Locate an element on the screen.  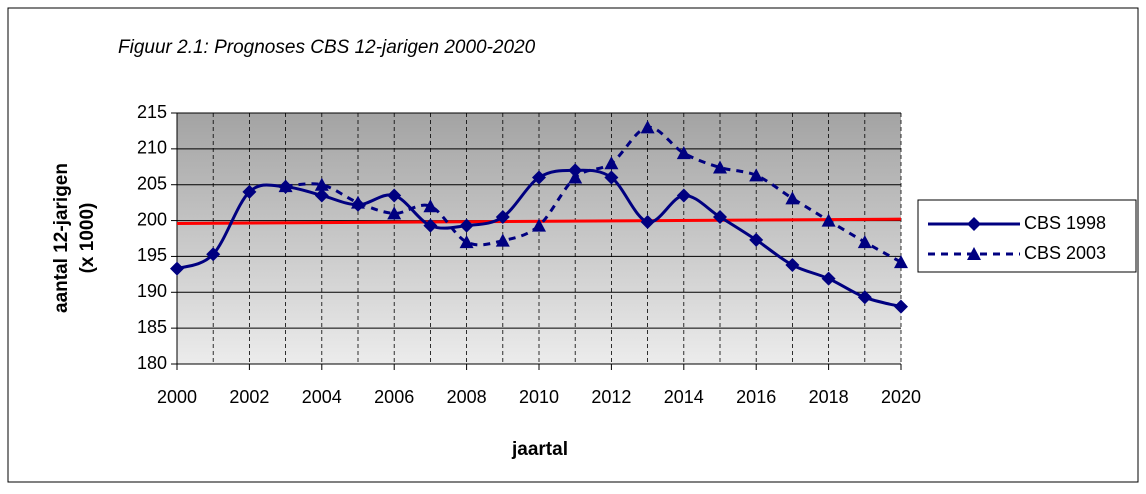
y-tick-label: 200 is located at coordinates (152, 219).